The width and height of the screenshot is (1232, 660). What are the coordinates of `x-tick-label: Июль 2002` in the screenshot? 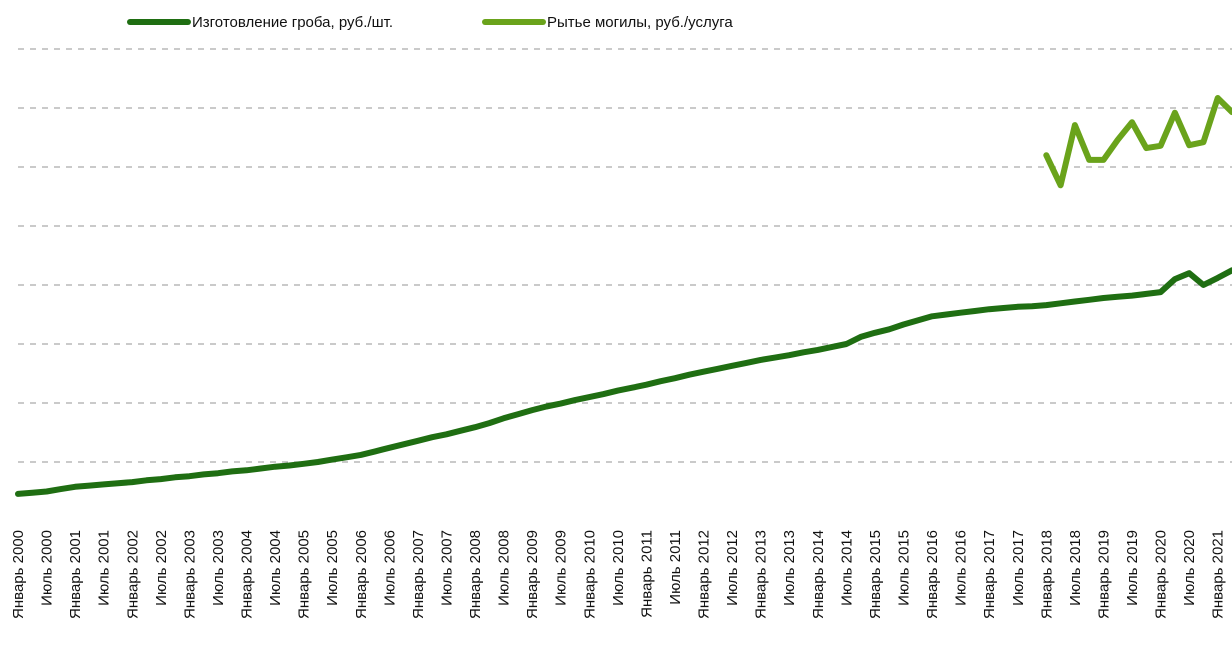 It's located at (161, 568).